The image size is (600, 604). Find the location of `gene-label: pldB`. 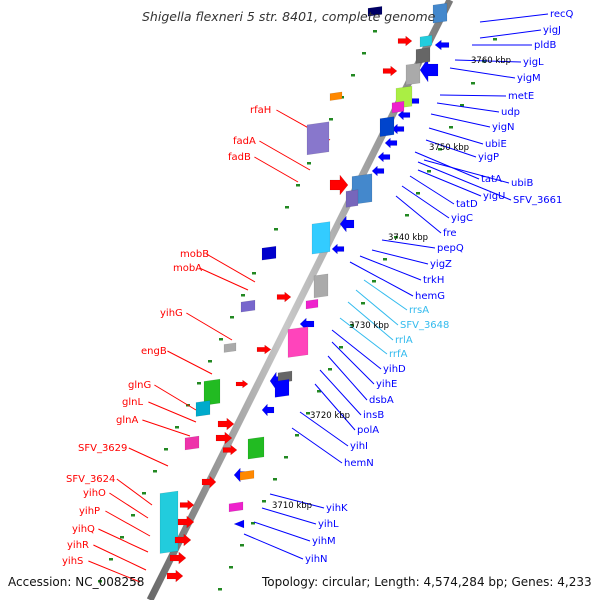

gene-label: pldB is located at coordinates (545, 45).